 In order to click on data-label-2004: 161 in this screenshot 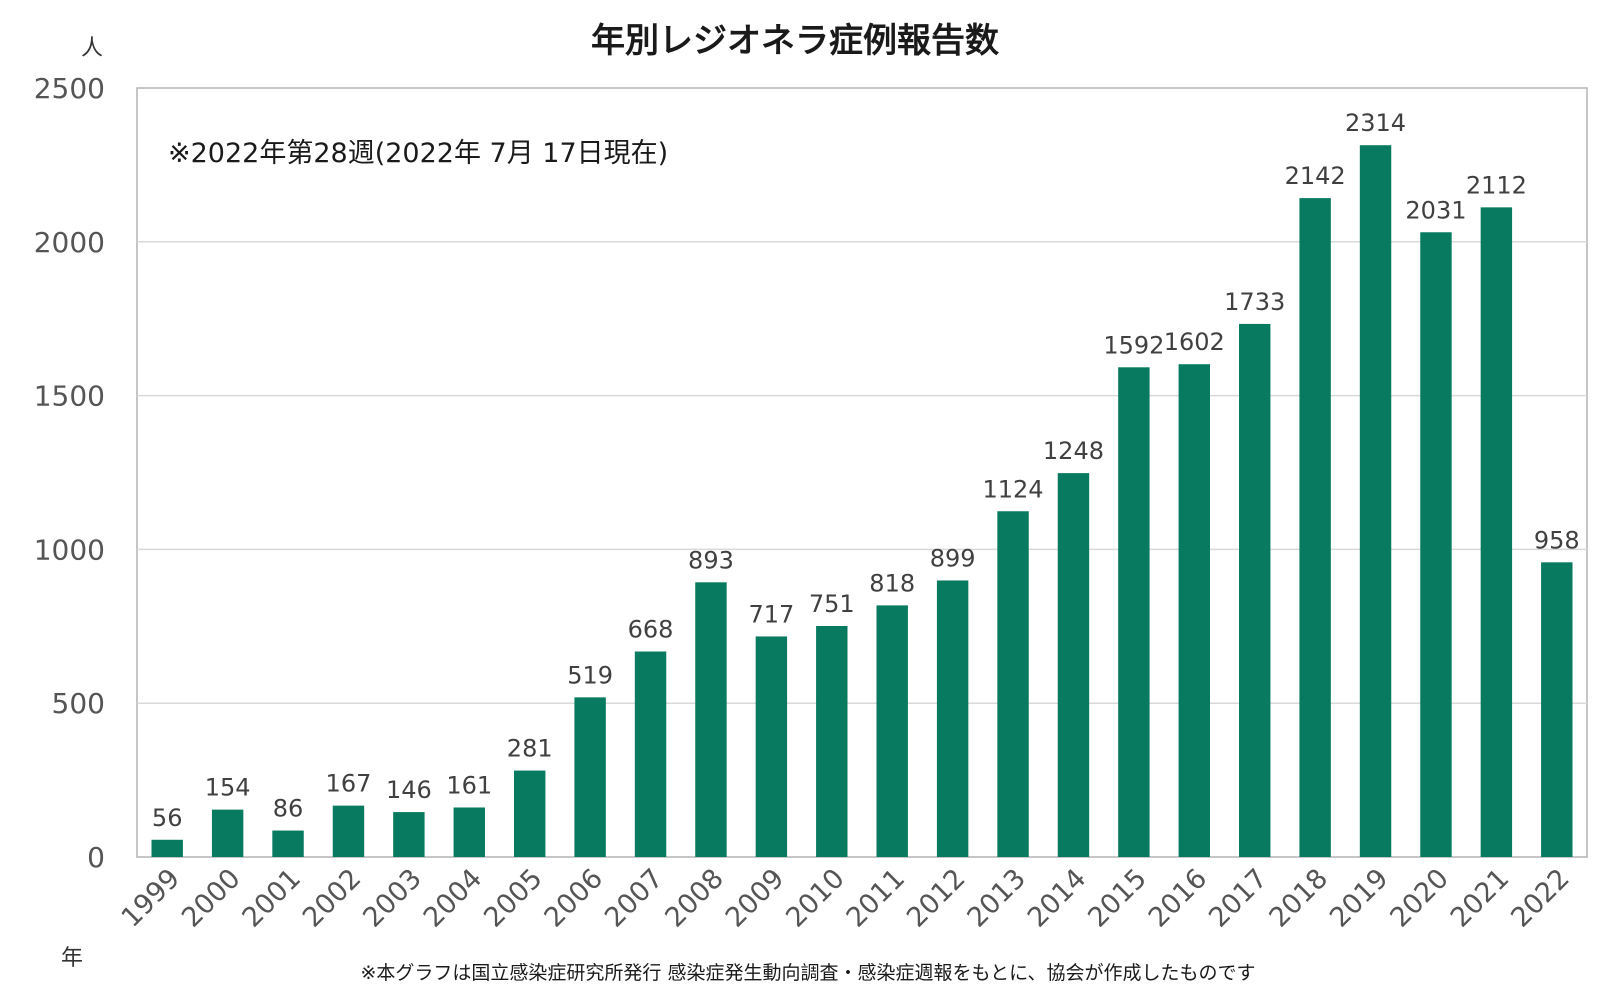, I will do `click(469, 785)`.